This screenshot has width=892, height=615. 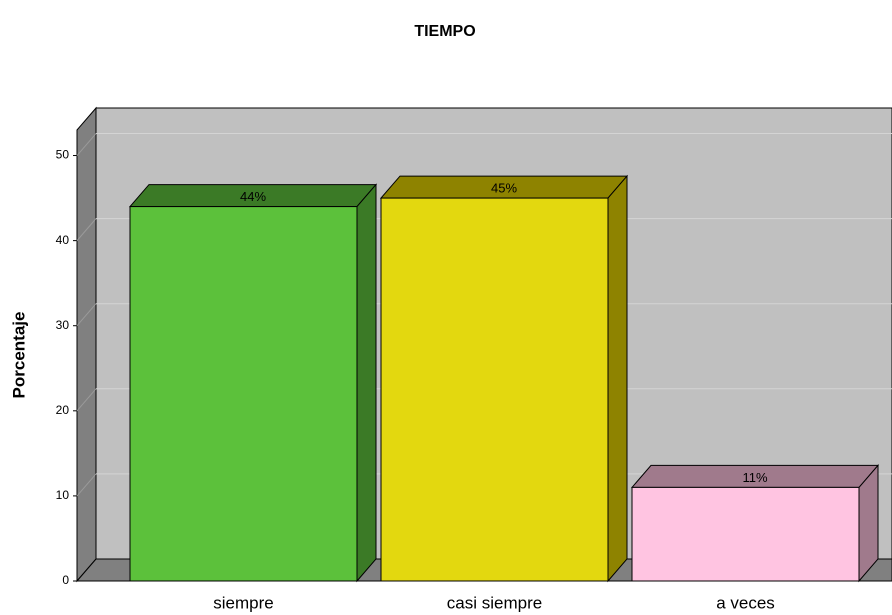 What do you see at coordinates (745, 534) in the screenshot?
I see `bar` at bounding box center [745, 534].